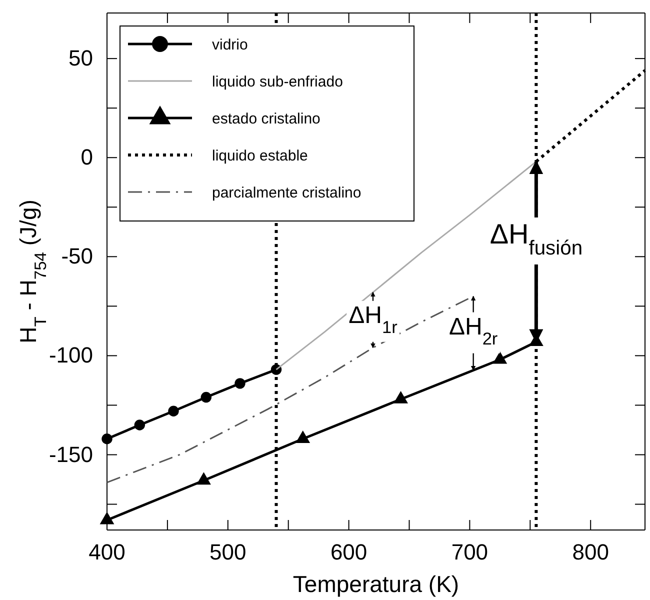 The width and height of the screenshot is (650, 600). What do you see at coordinates (590, 552) in the screenshot?
I see `x-tick-label: 800` at bounding box center [590, 552].